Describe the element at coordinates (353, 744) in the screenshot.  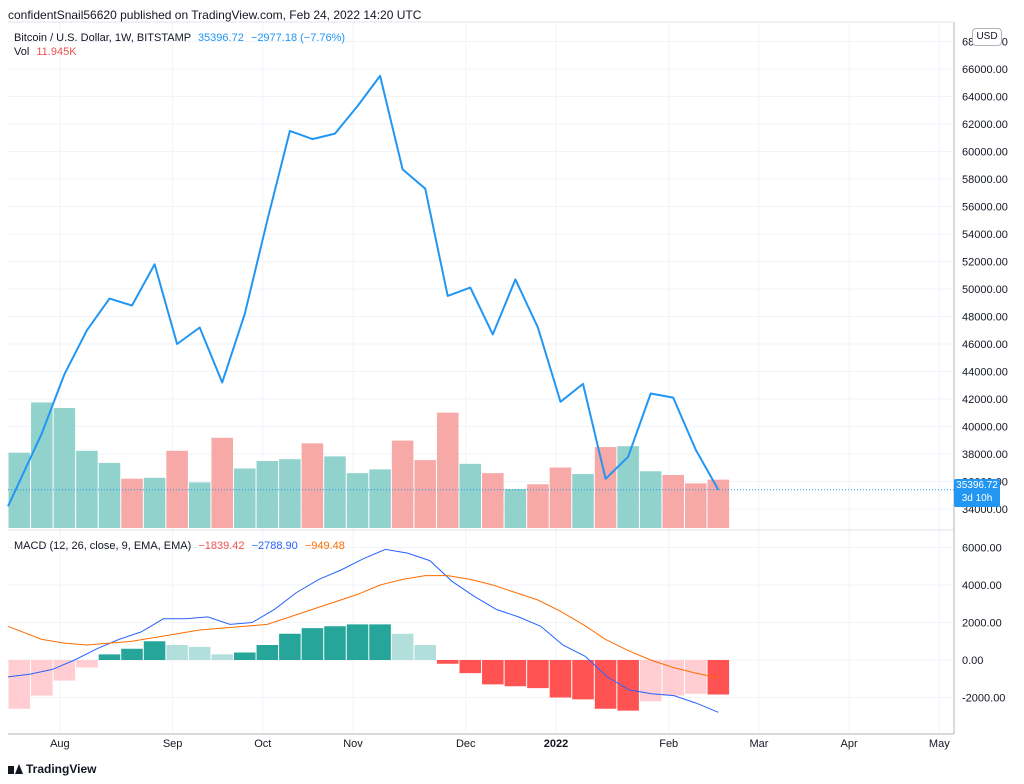
I see `time-tick-label: Nov` at that location.